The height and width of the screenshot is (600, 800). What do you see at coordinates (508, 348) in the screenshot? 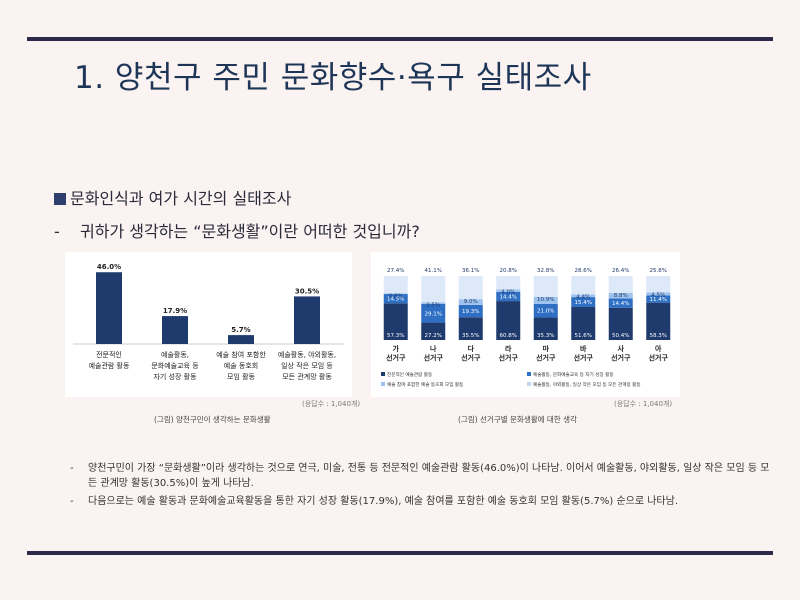
I see `right-category-label: 라` at bounding box center [508, 348].